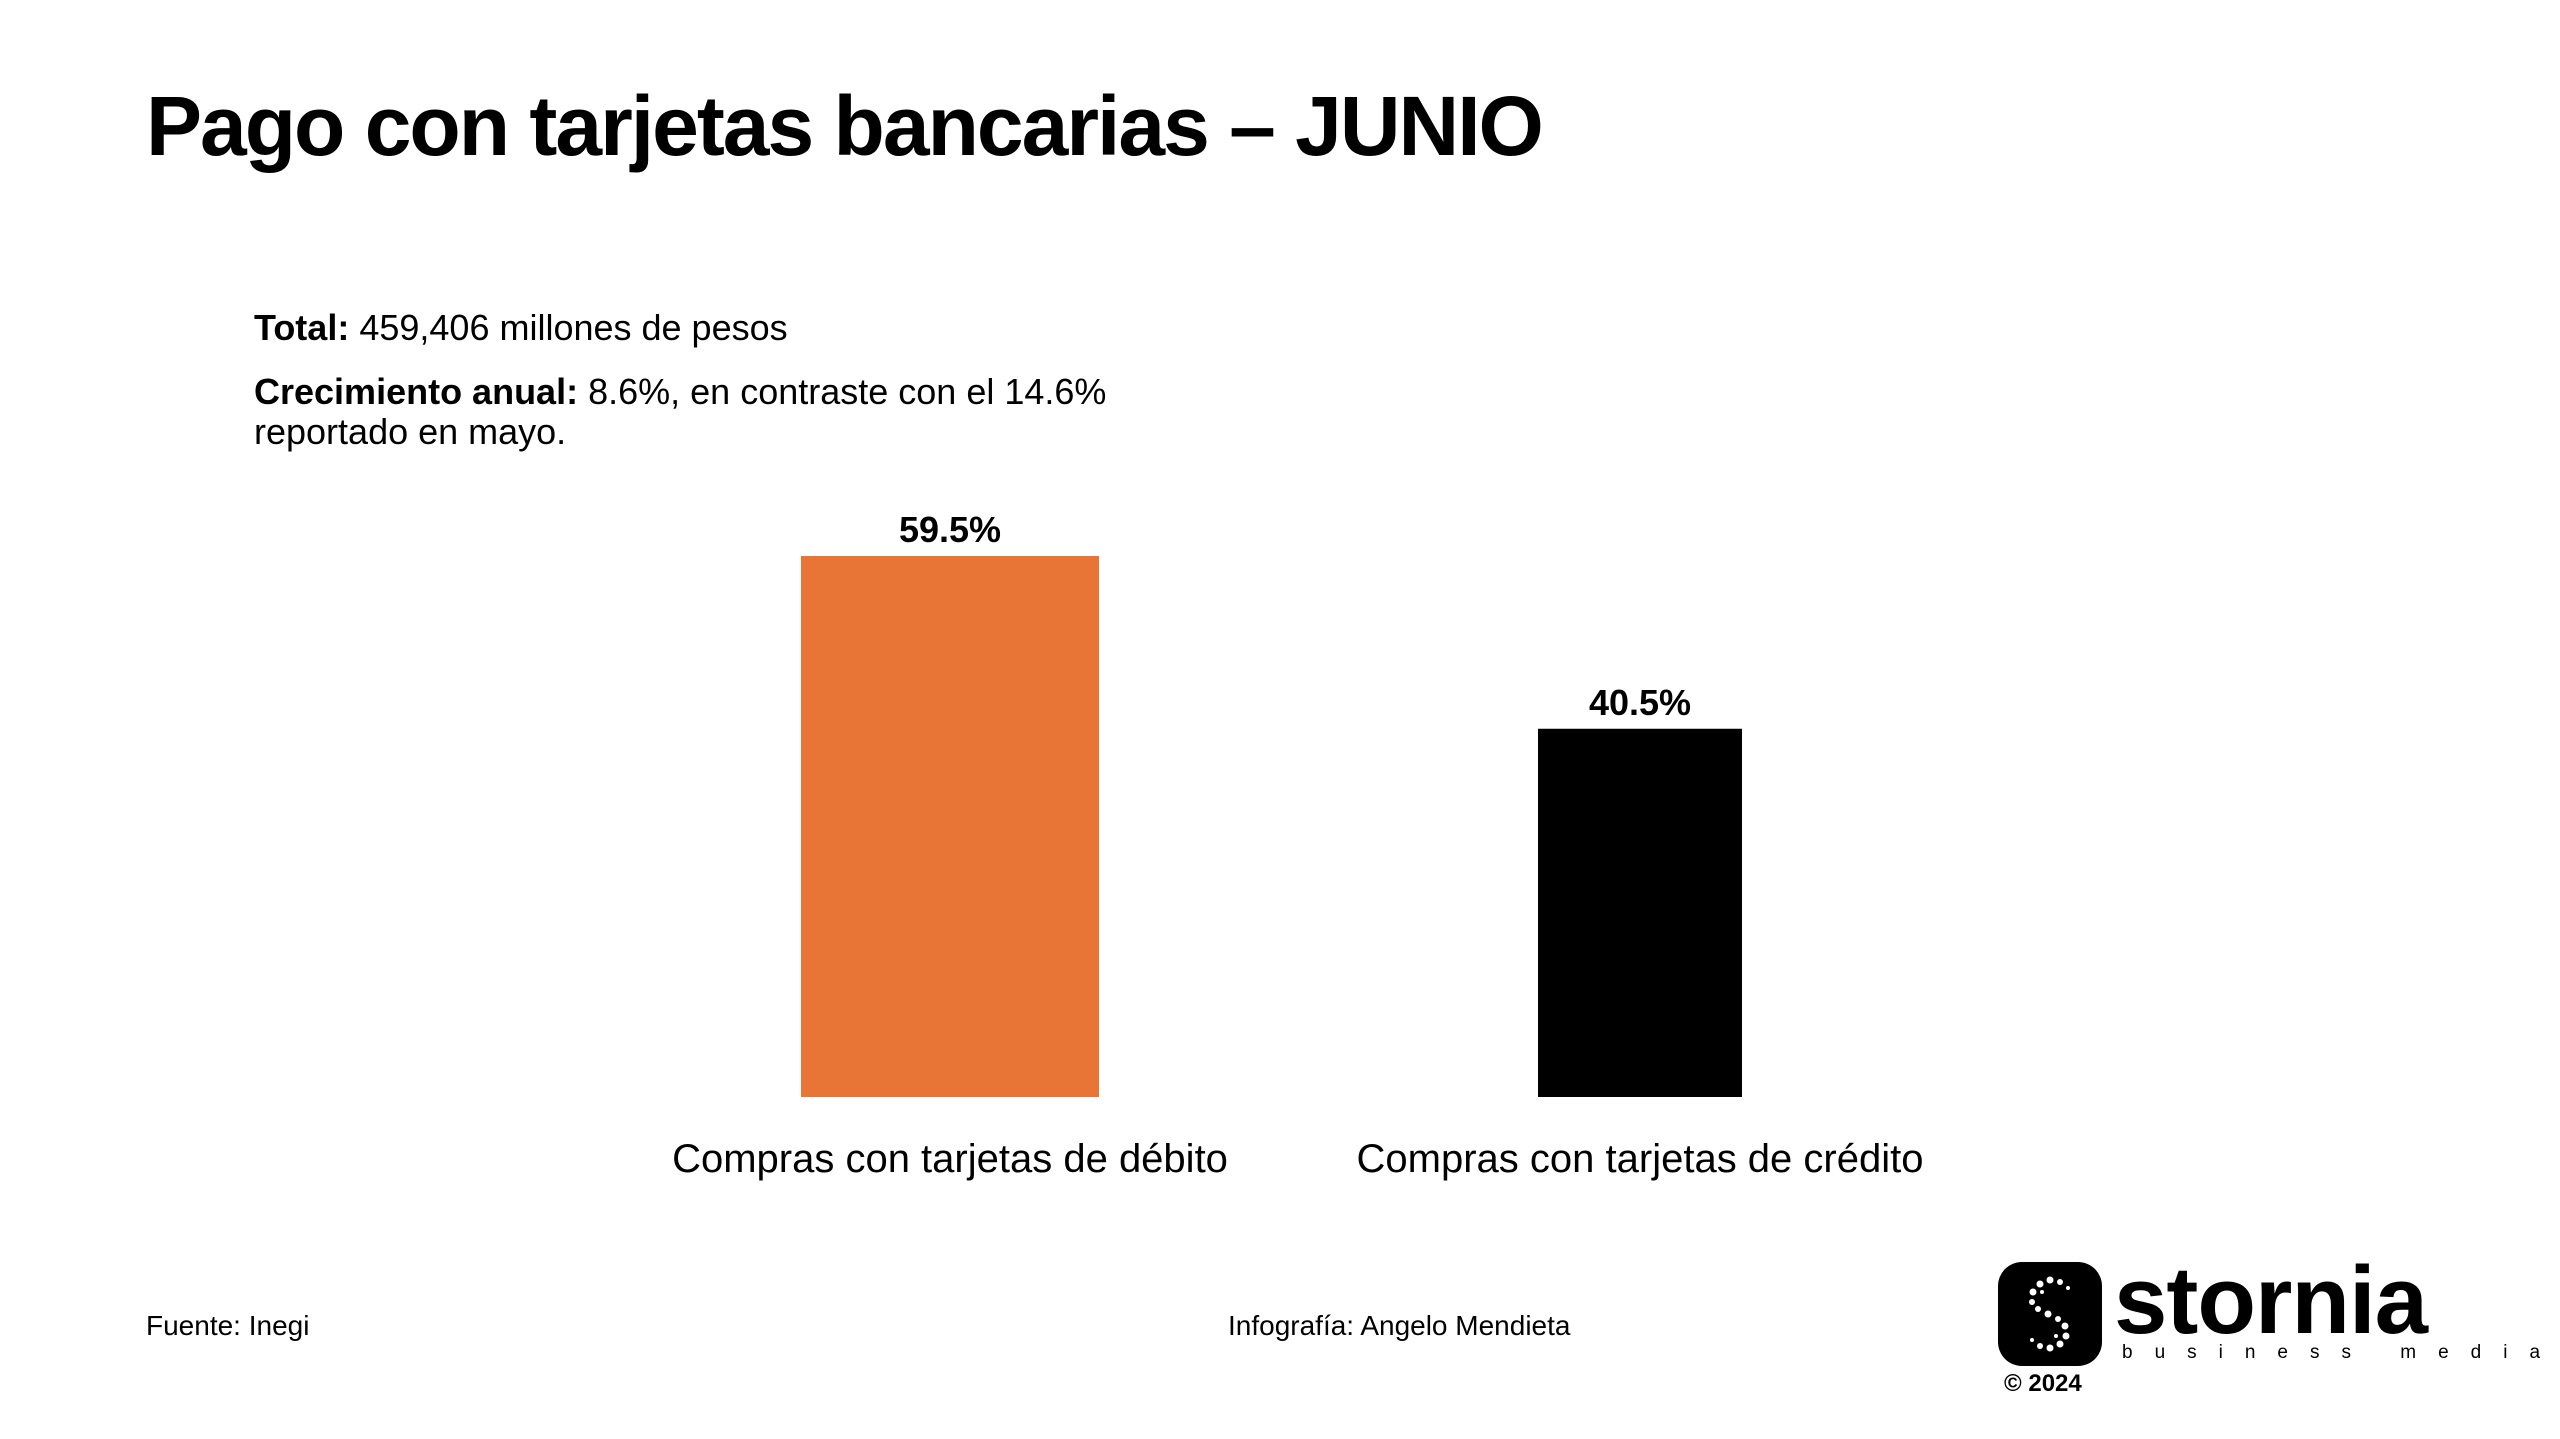 The height and width of the screenshot is (1439, 2560). Describe the element at coordinates (847, 391) in the screenshot. I see `growth-value: 8.6%, en contraste con el 14.6%` at that location.